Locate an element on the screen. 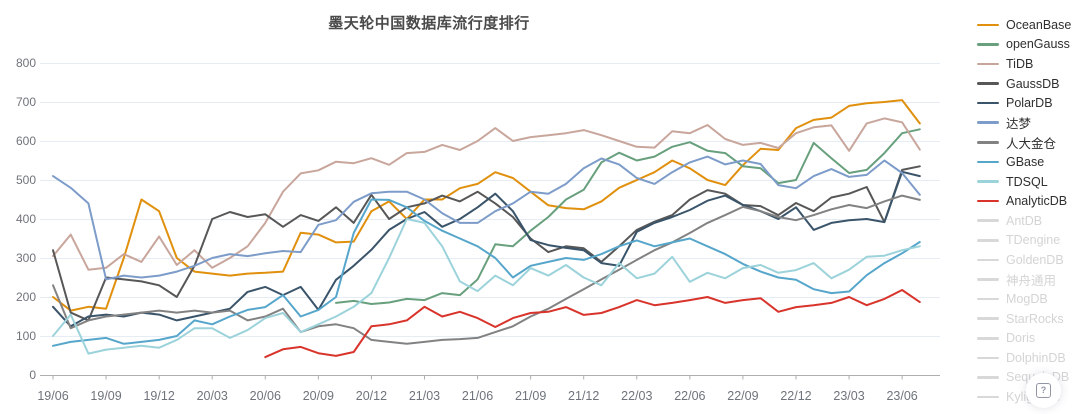 This screenshot has height=414, width=1080. x-axis-label-23/06: 23/06 is located at coordinates (901, 396).